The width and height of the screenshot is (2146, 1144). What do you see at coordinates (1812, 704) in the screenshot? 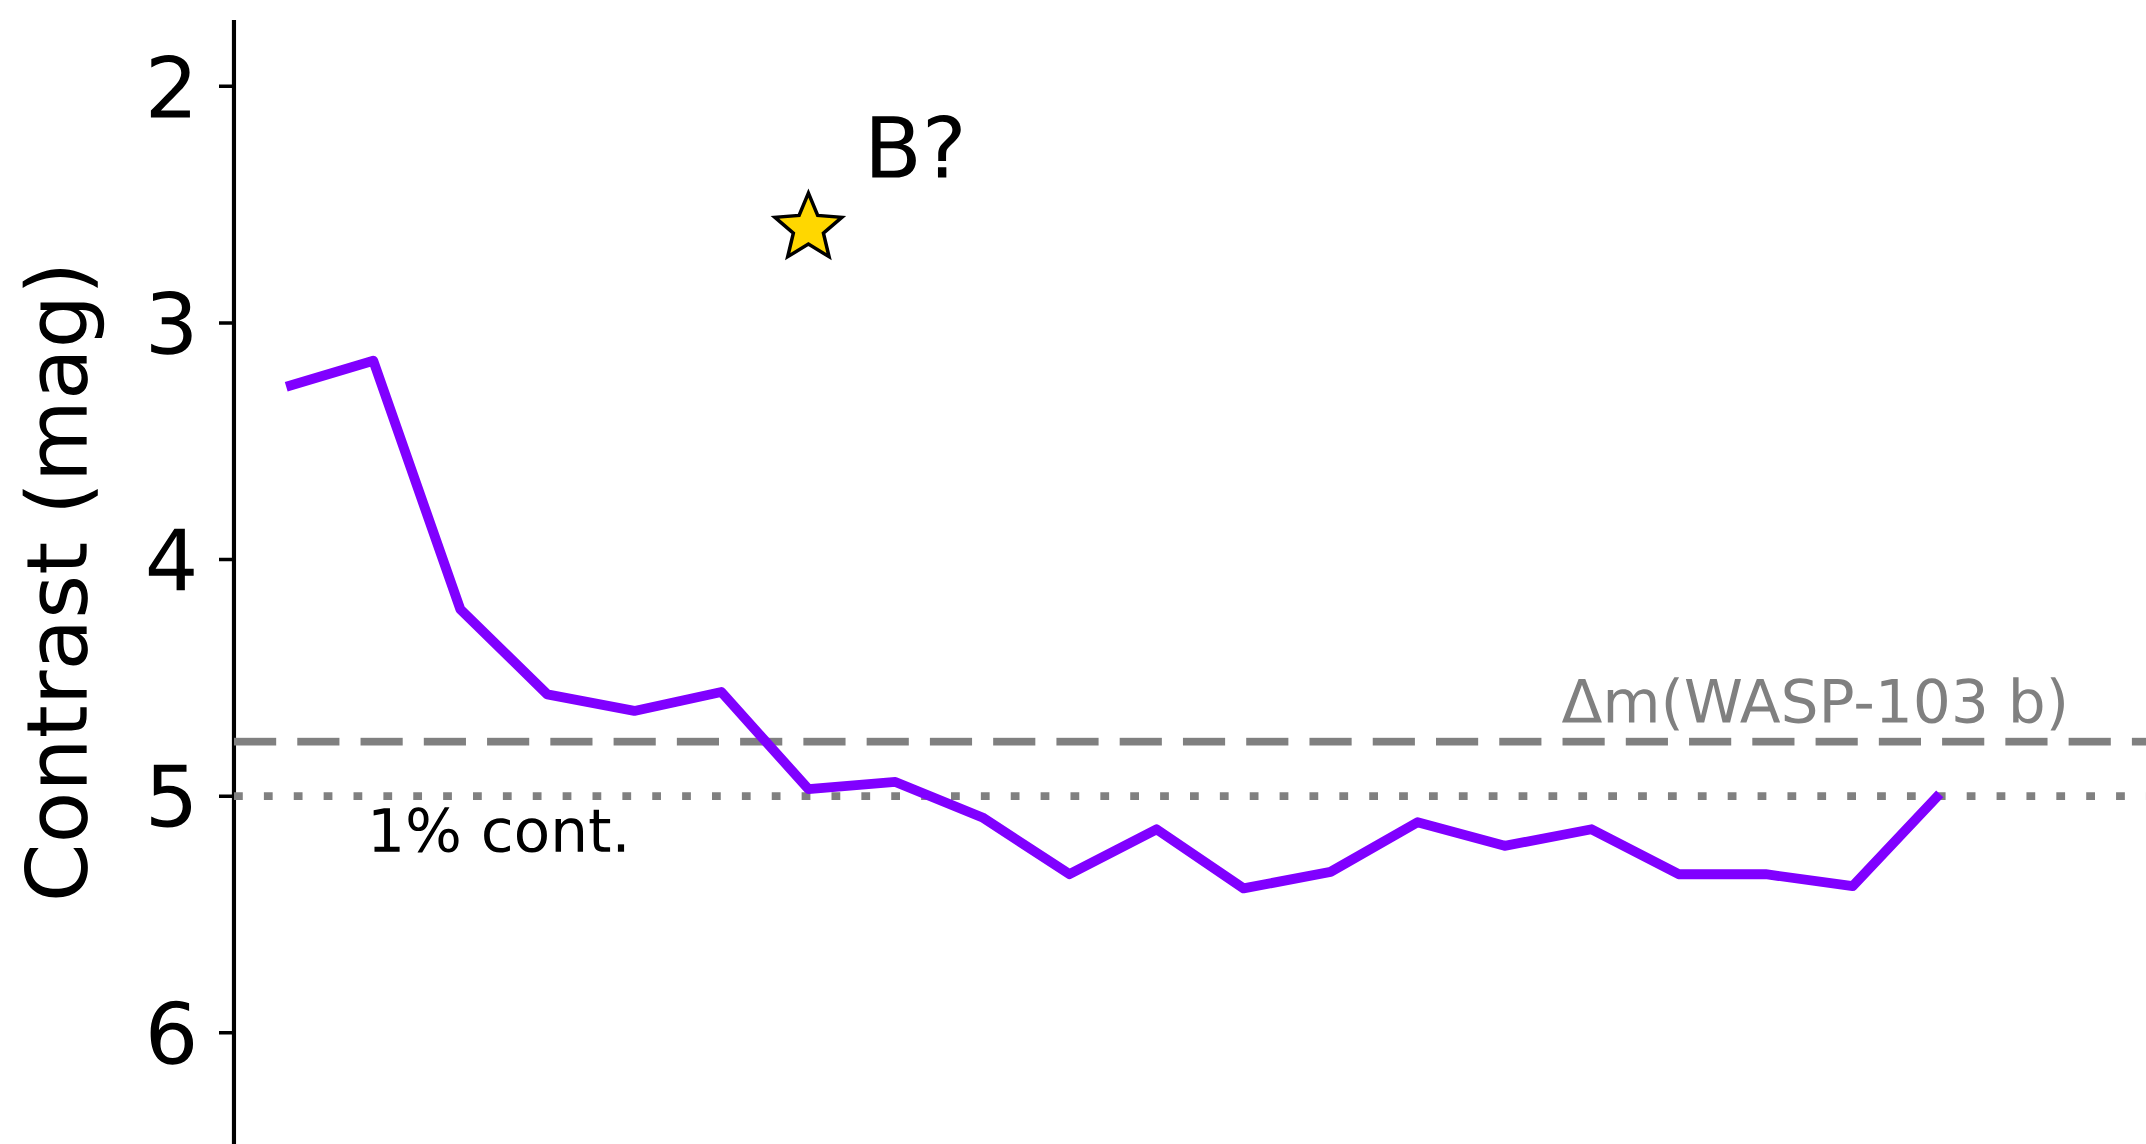
I see `ref-line-label: Δm(WASP-103 b)` at bounding box center [1812, 704].